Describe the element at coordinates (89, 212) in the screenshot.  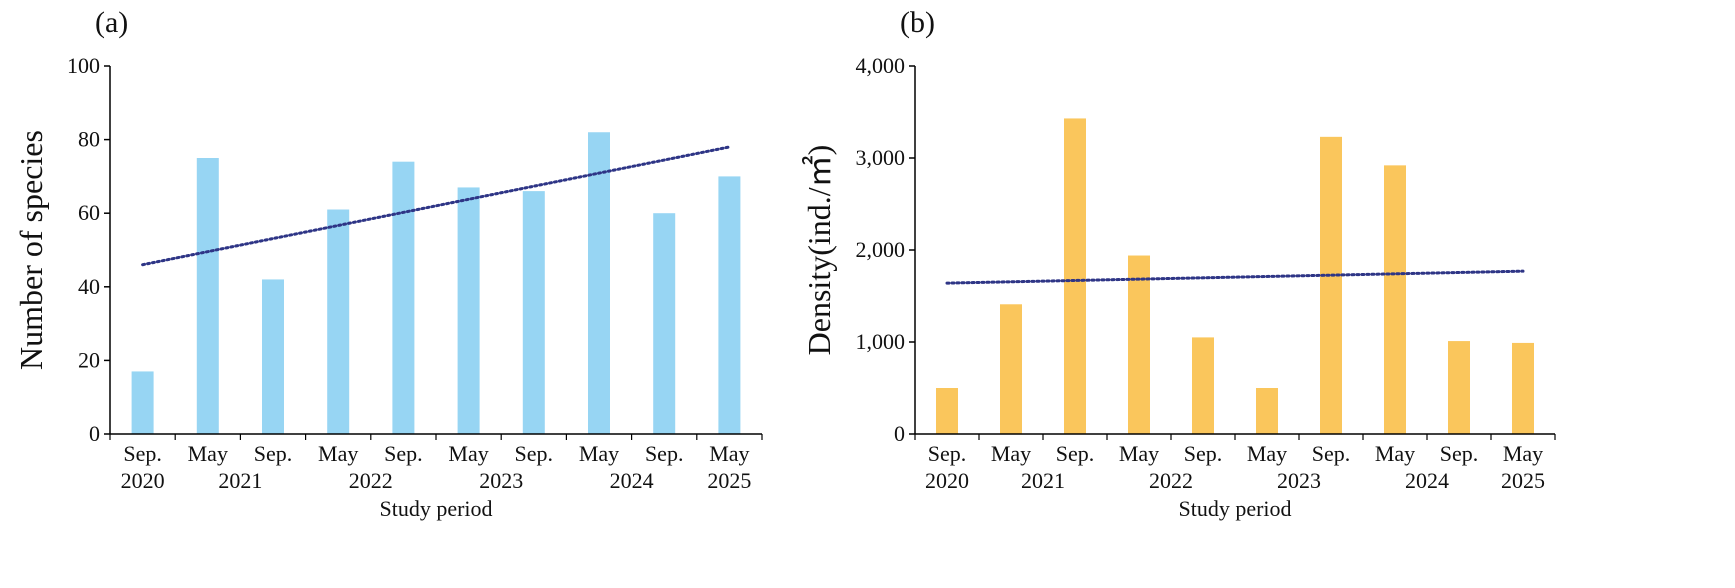
I see `y-tick-label: 60` at that location.